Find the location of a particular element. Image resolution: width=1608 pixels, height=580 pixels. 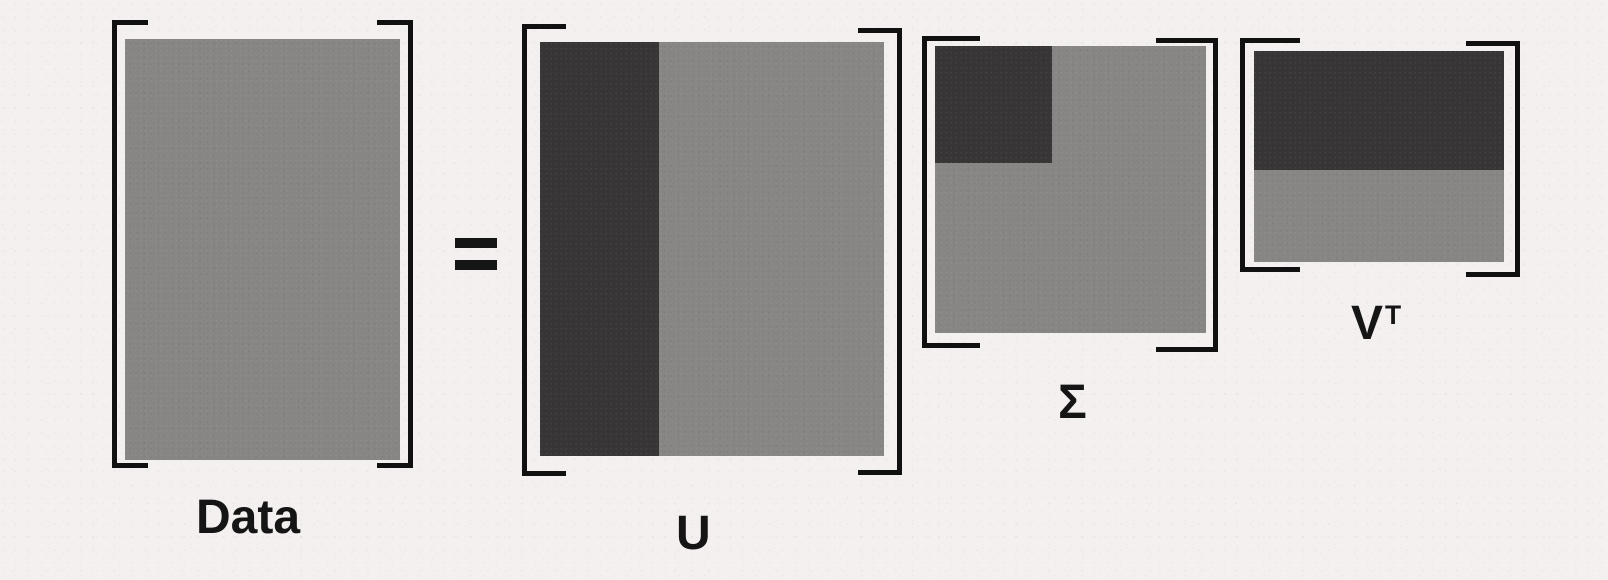

vt-left-bracket is located at coordinates (1270, 155).